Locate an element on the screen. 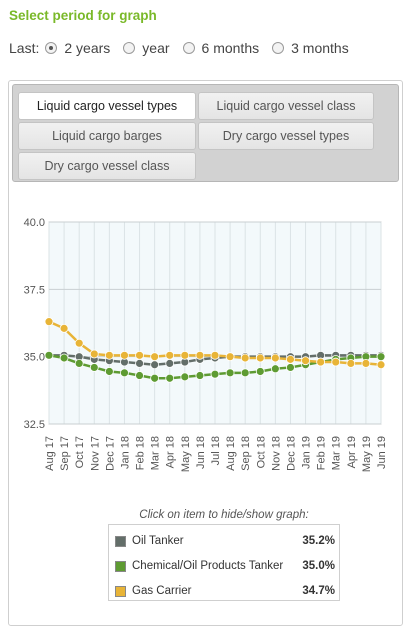  x-tick-label: Dec 17 is located at coordinates (110, 453).